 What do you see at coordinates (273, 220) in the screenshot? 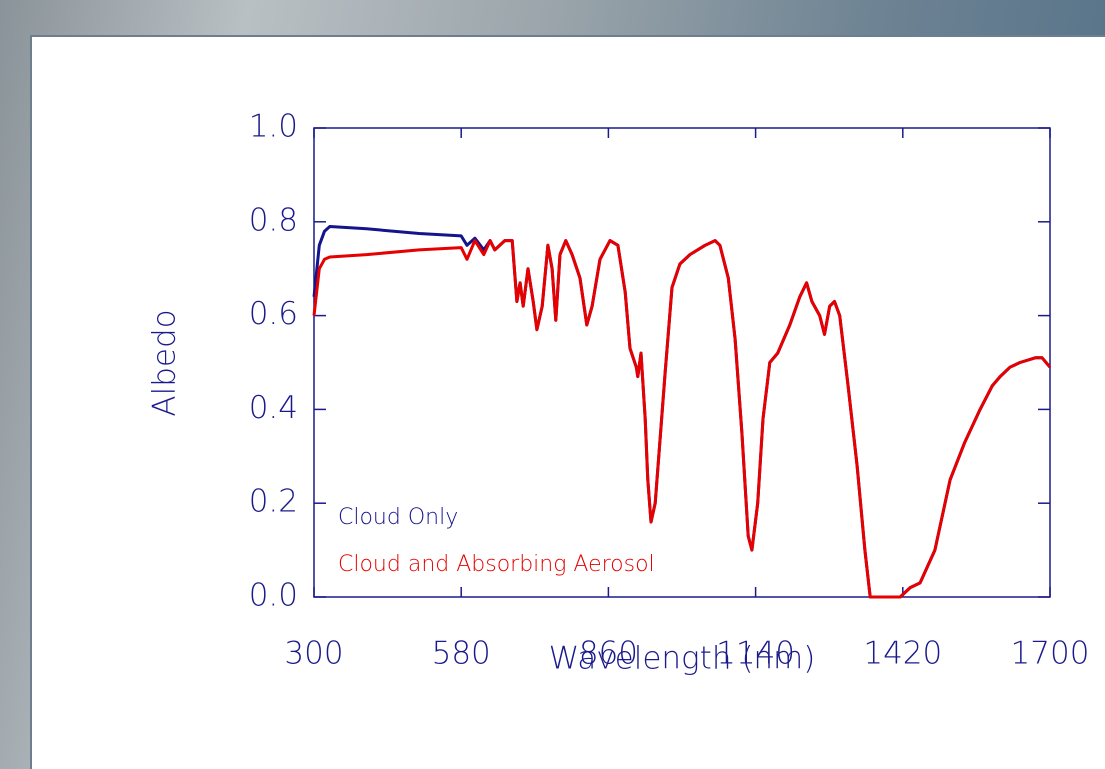
I see `y-tick-label: 0.8` at bounding box center [273, 220].